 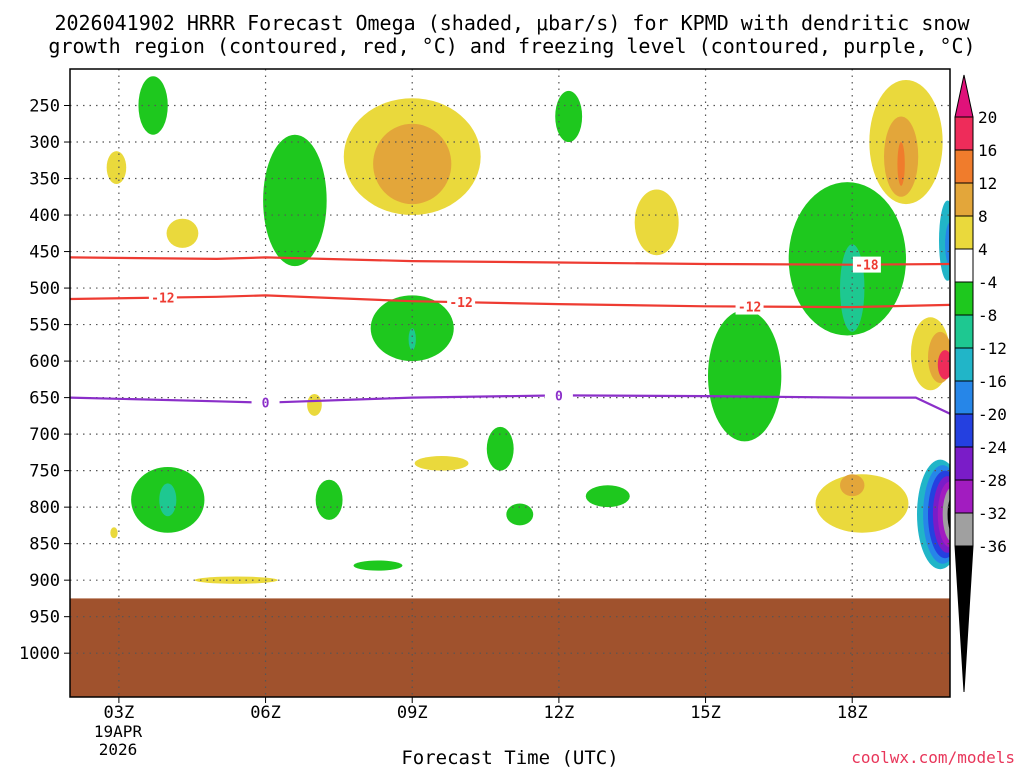 What do you see at coordinates (44, 326) in the screenshot?
I see `y-tick-label-550: 550` at bounding box center [44, 326].